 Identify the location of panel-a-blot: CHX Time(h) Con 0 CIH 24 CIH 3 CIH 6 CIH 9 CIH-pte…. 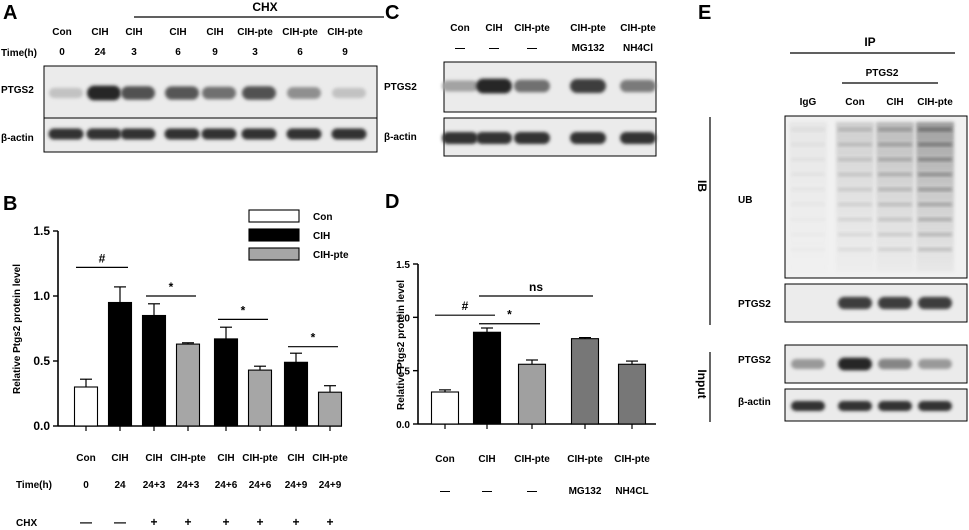
(192, 76).